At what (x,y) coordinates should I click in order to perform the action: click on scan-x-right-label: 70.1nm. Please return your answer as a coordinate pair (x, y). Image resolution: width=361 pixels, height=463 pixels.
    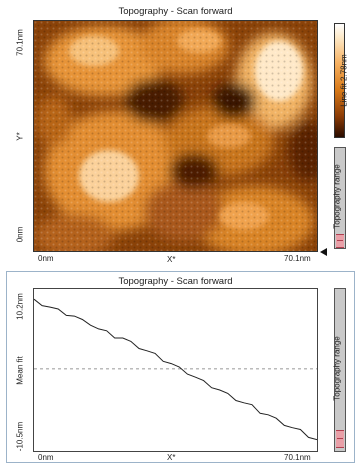
    Looking at the image, I should click on (297, 258).